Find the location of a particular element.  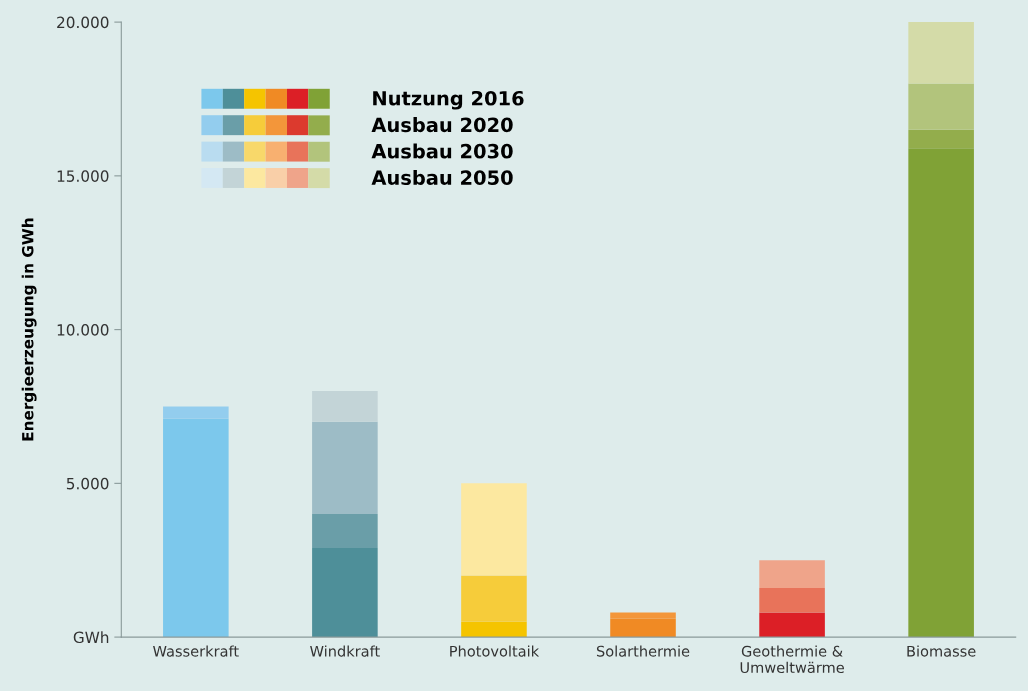

x-tick-label: Geothermie & Umweltwärme is located at coordinates (792, 659).